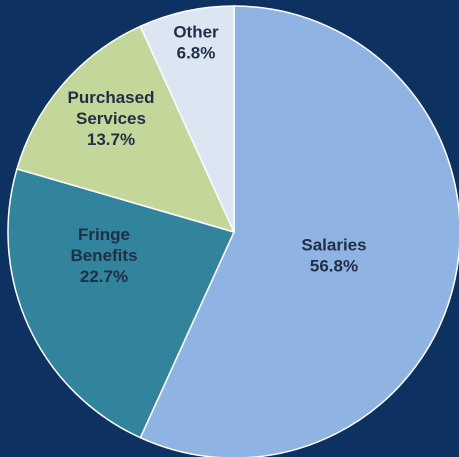 This screenshot has width=459, height=457. Describe the element at coordinates (196, 32) in the screenshot. I see `slice-name-other: Other` at that location.